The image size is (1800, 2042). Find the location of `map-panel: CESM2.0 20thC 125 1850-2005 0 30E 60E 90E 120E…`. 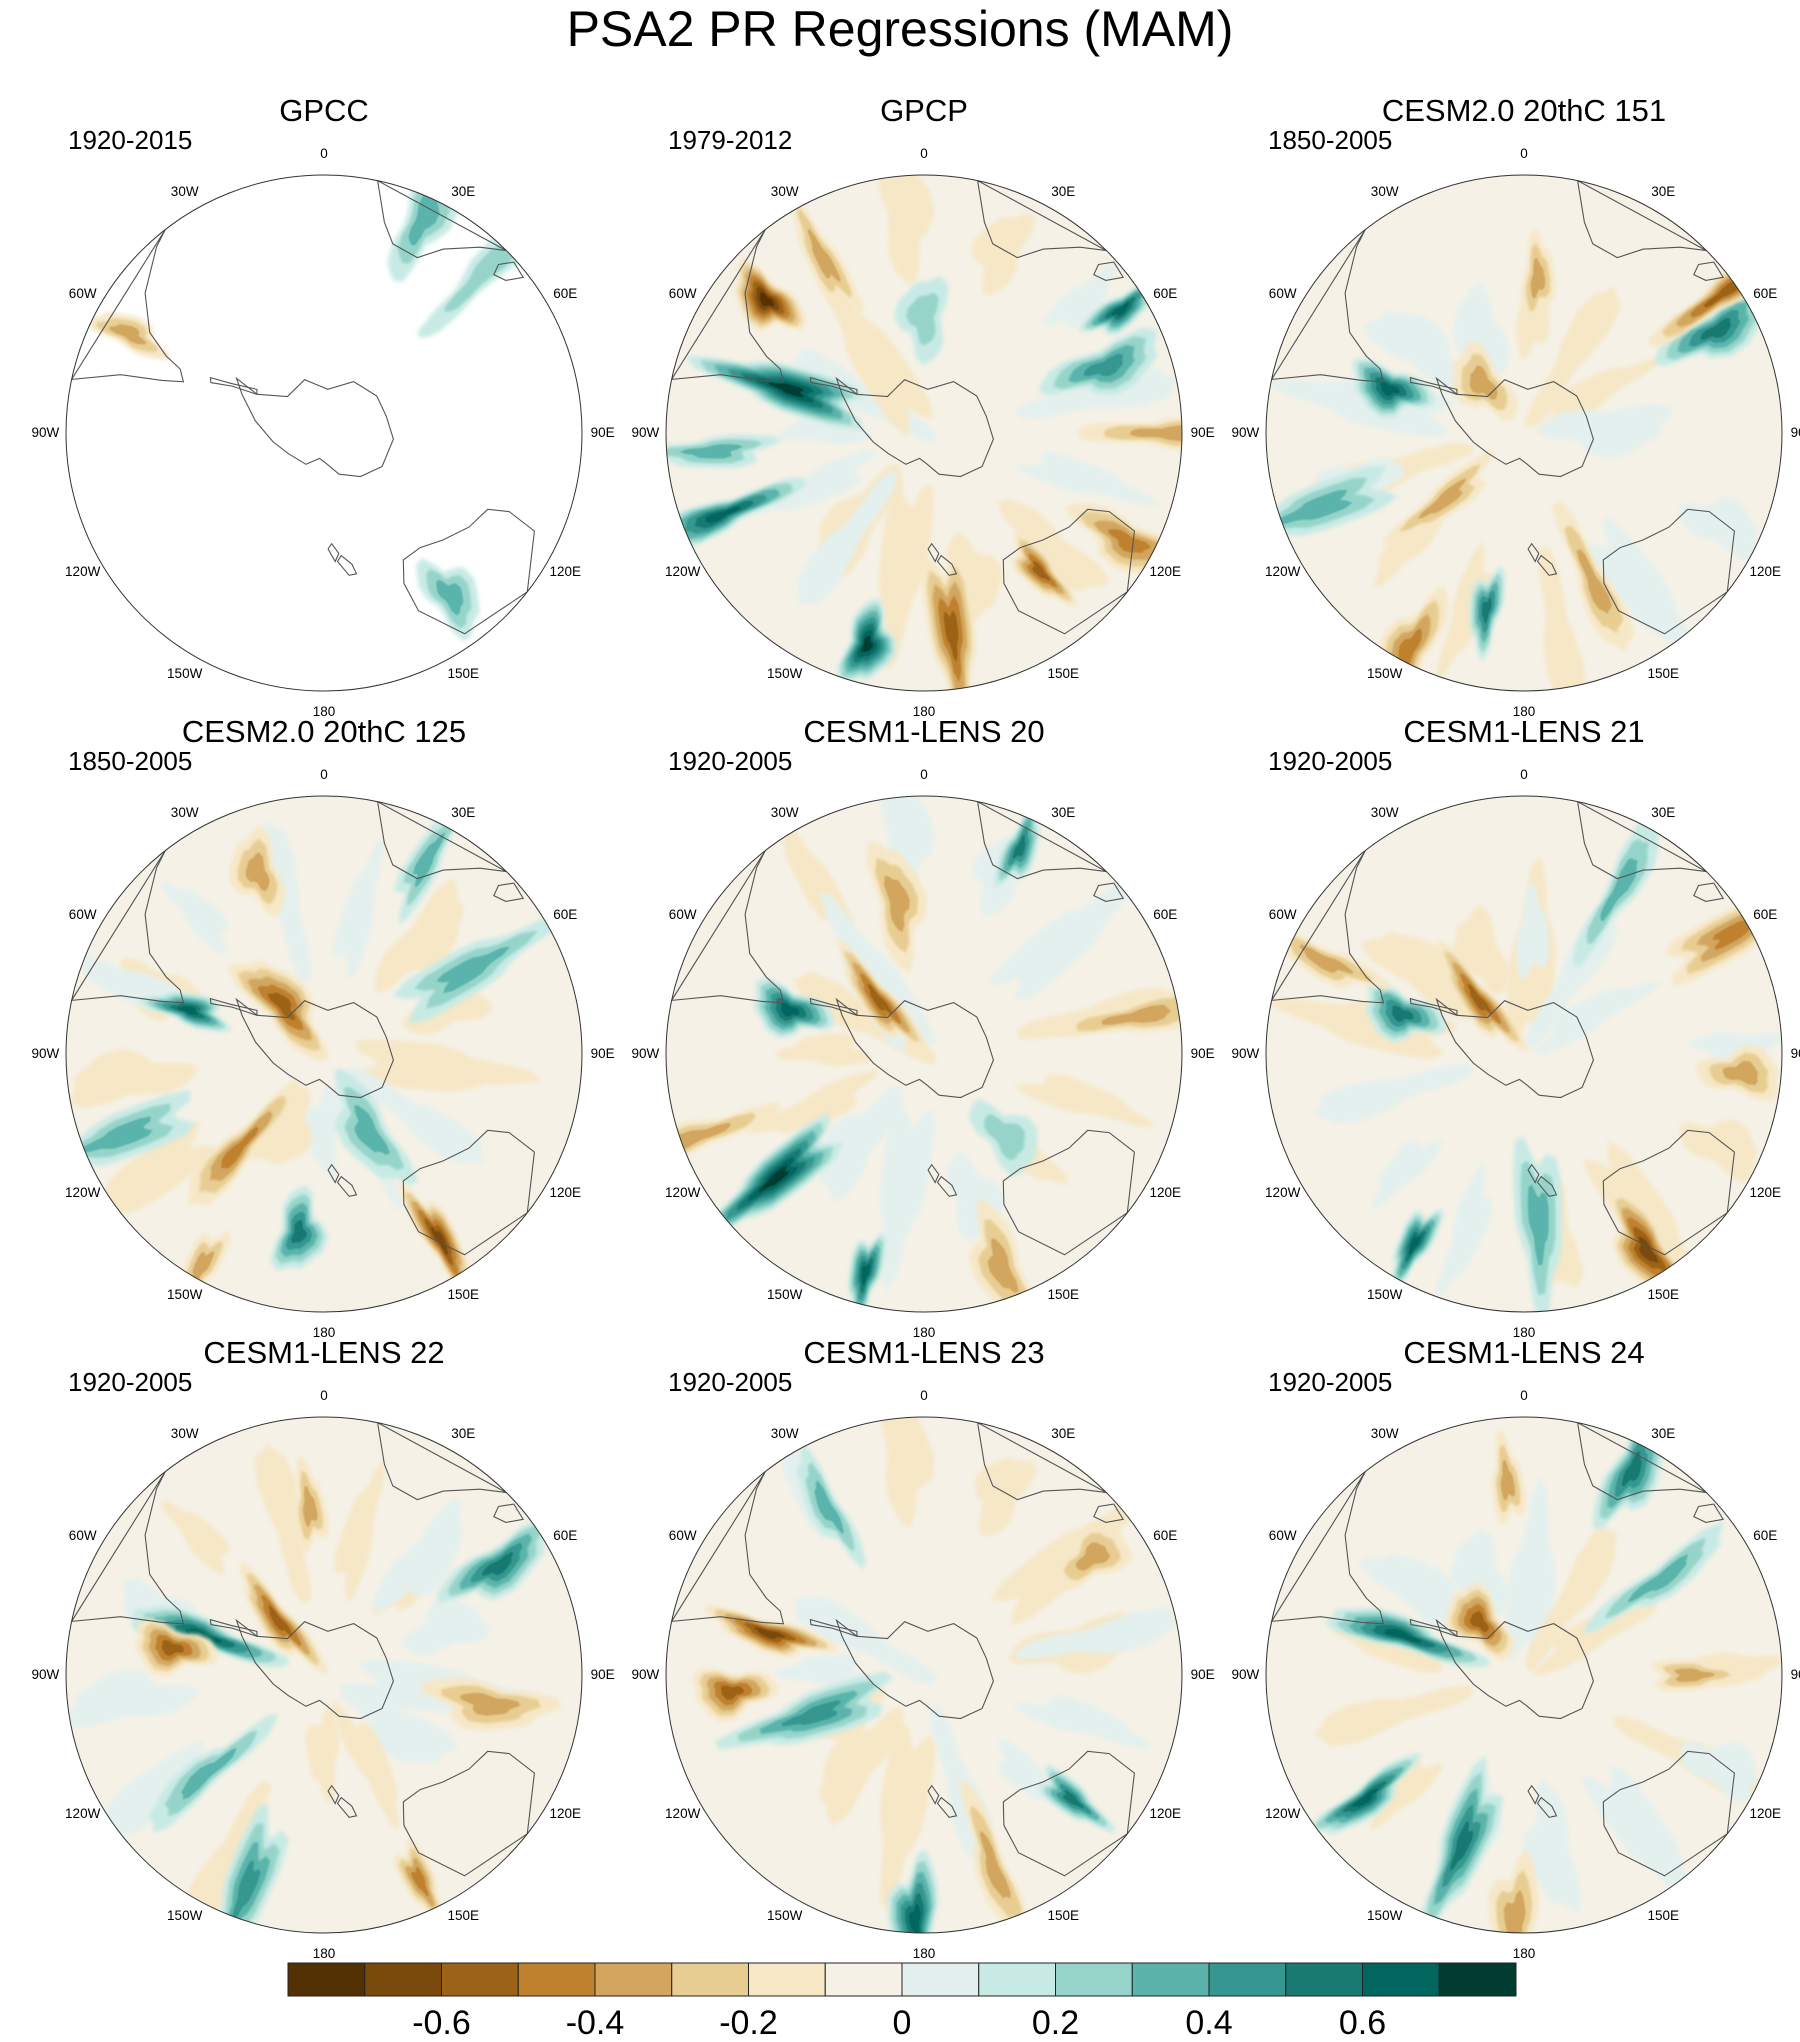

map-panel: CESM2.0 20thC 125 1850-2005 0 30E 60E 90E 120E… is located at coordinates (323, 1027).